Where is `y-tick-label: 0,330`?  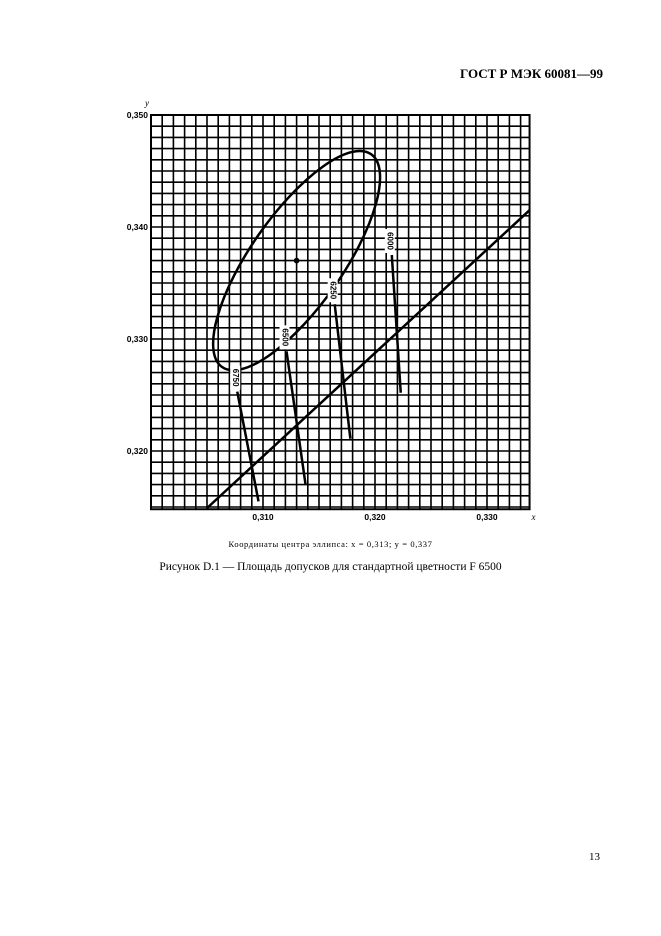
y-tick-label: 0,330 is located at coordinates (138, 339).